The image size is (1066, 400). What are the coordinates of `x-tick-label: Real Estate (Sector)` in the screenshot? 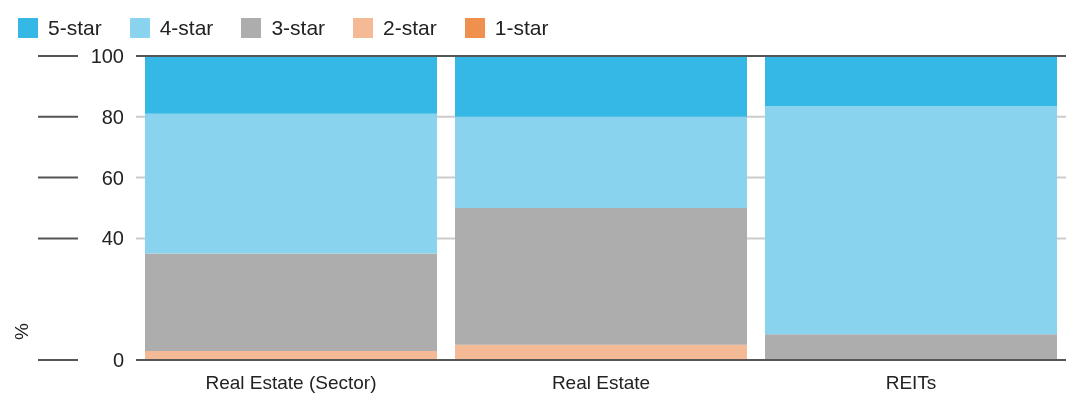 It's located at (291, 383).